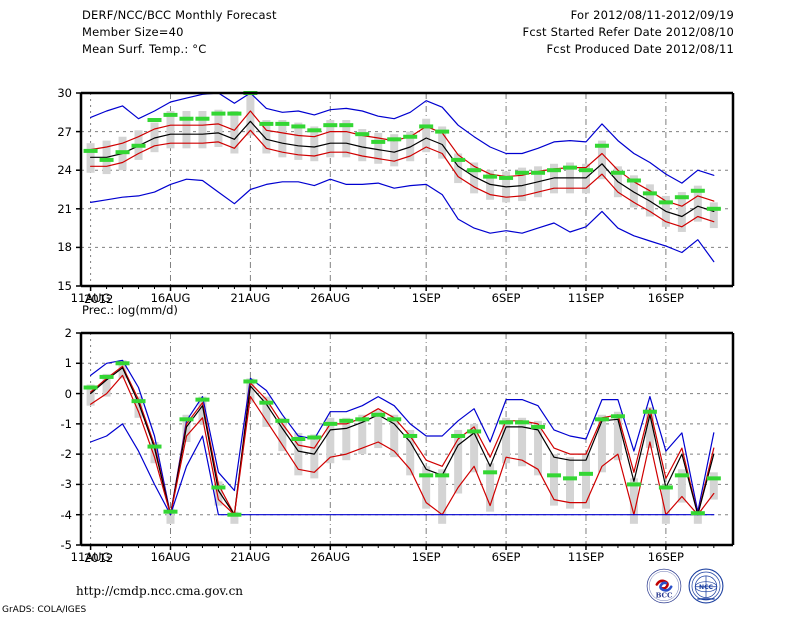 This screenshot has height=618, width=800. Describe the element at coordinates (426, 557) in the screenshot. I see `precipitation-xtick-label: 1SEP` at that location.